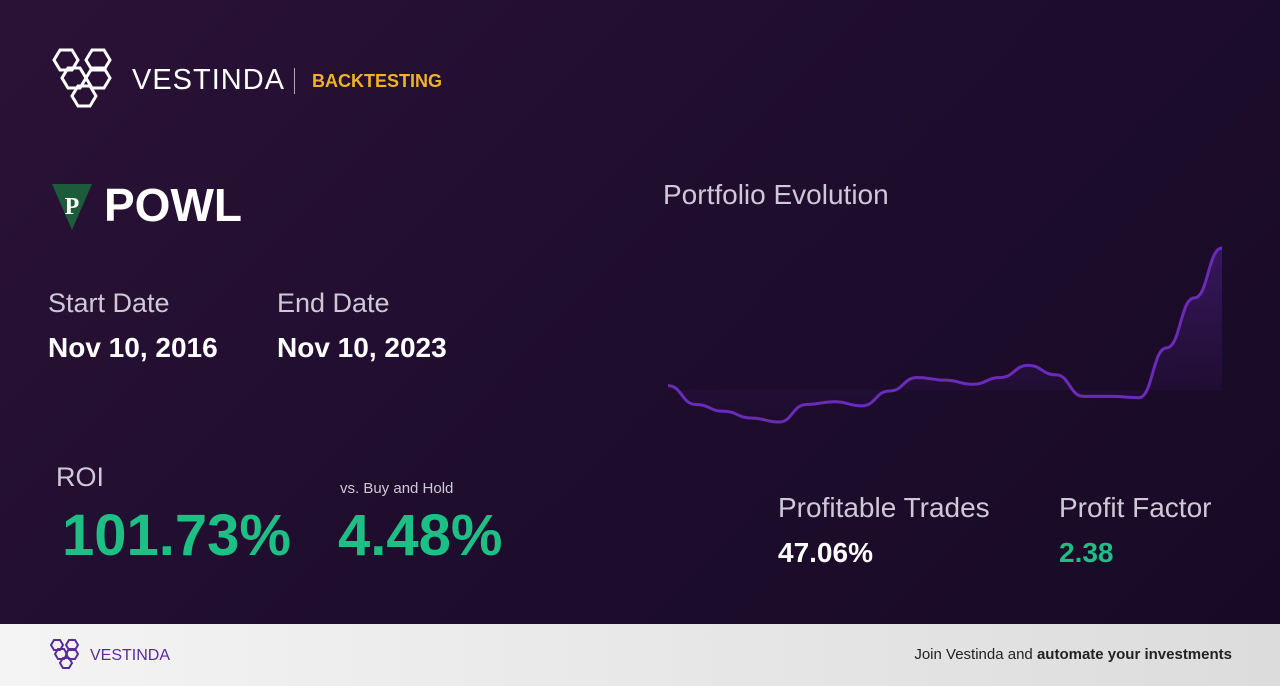 Image resolution: width=1280 pixels, height=686 pixels. I want to click on roi-value: 101.73%, so click(176, 535).